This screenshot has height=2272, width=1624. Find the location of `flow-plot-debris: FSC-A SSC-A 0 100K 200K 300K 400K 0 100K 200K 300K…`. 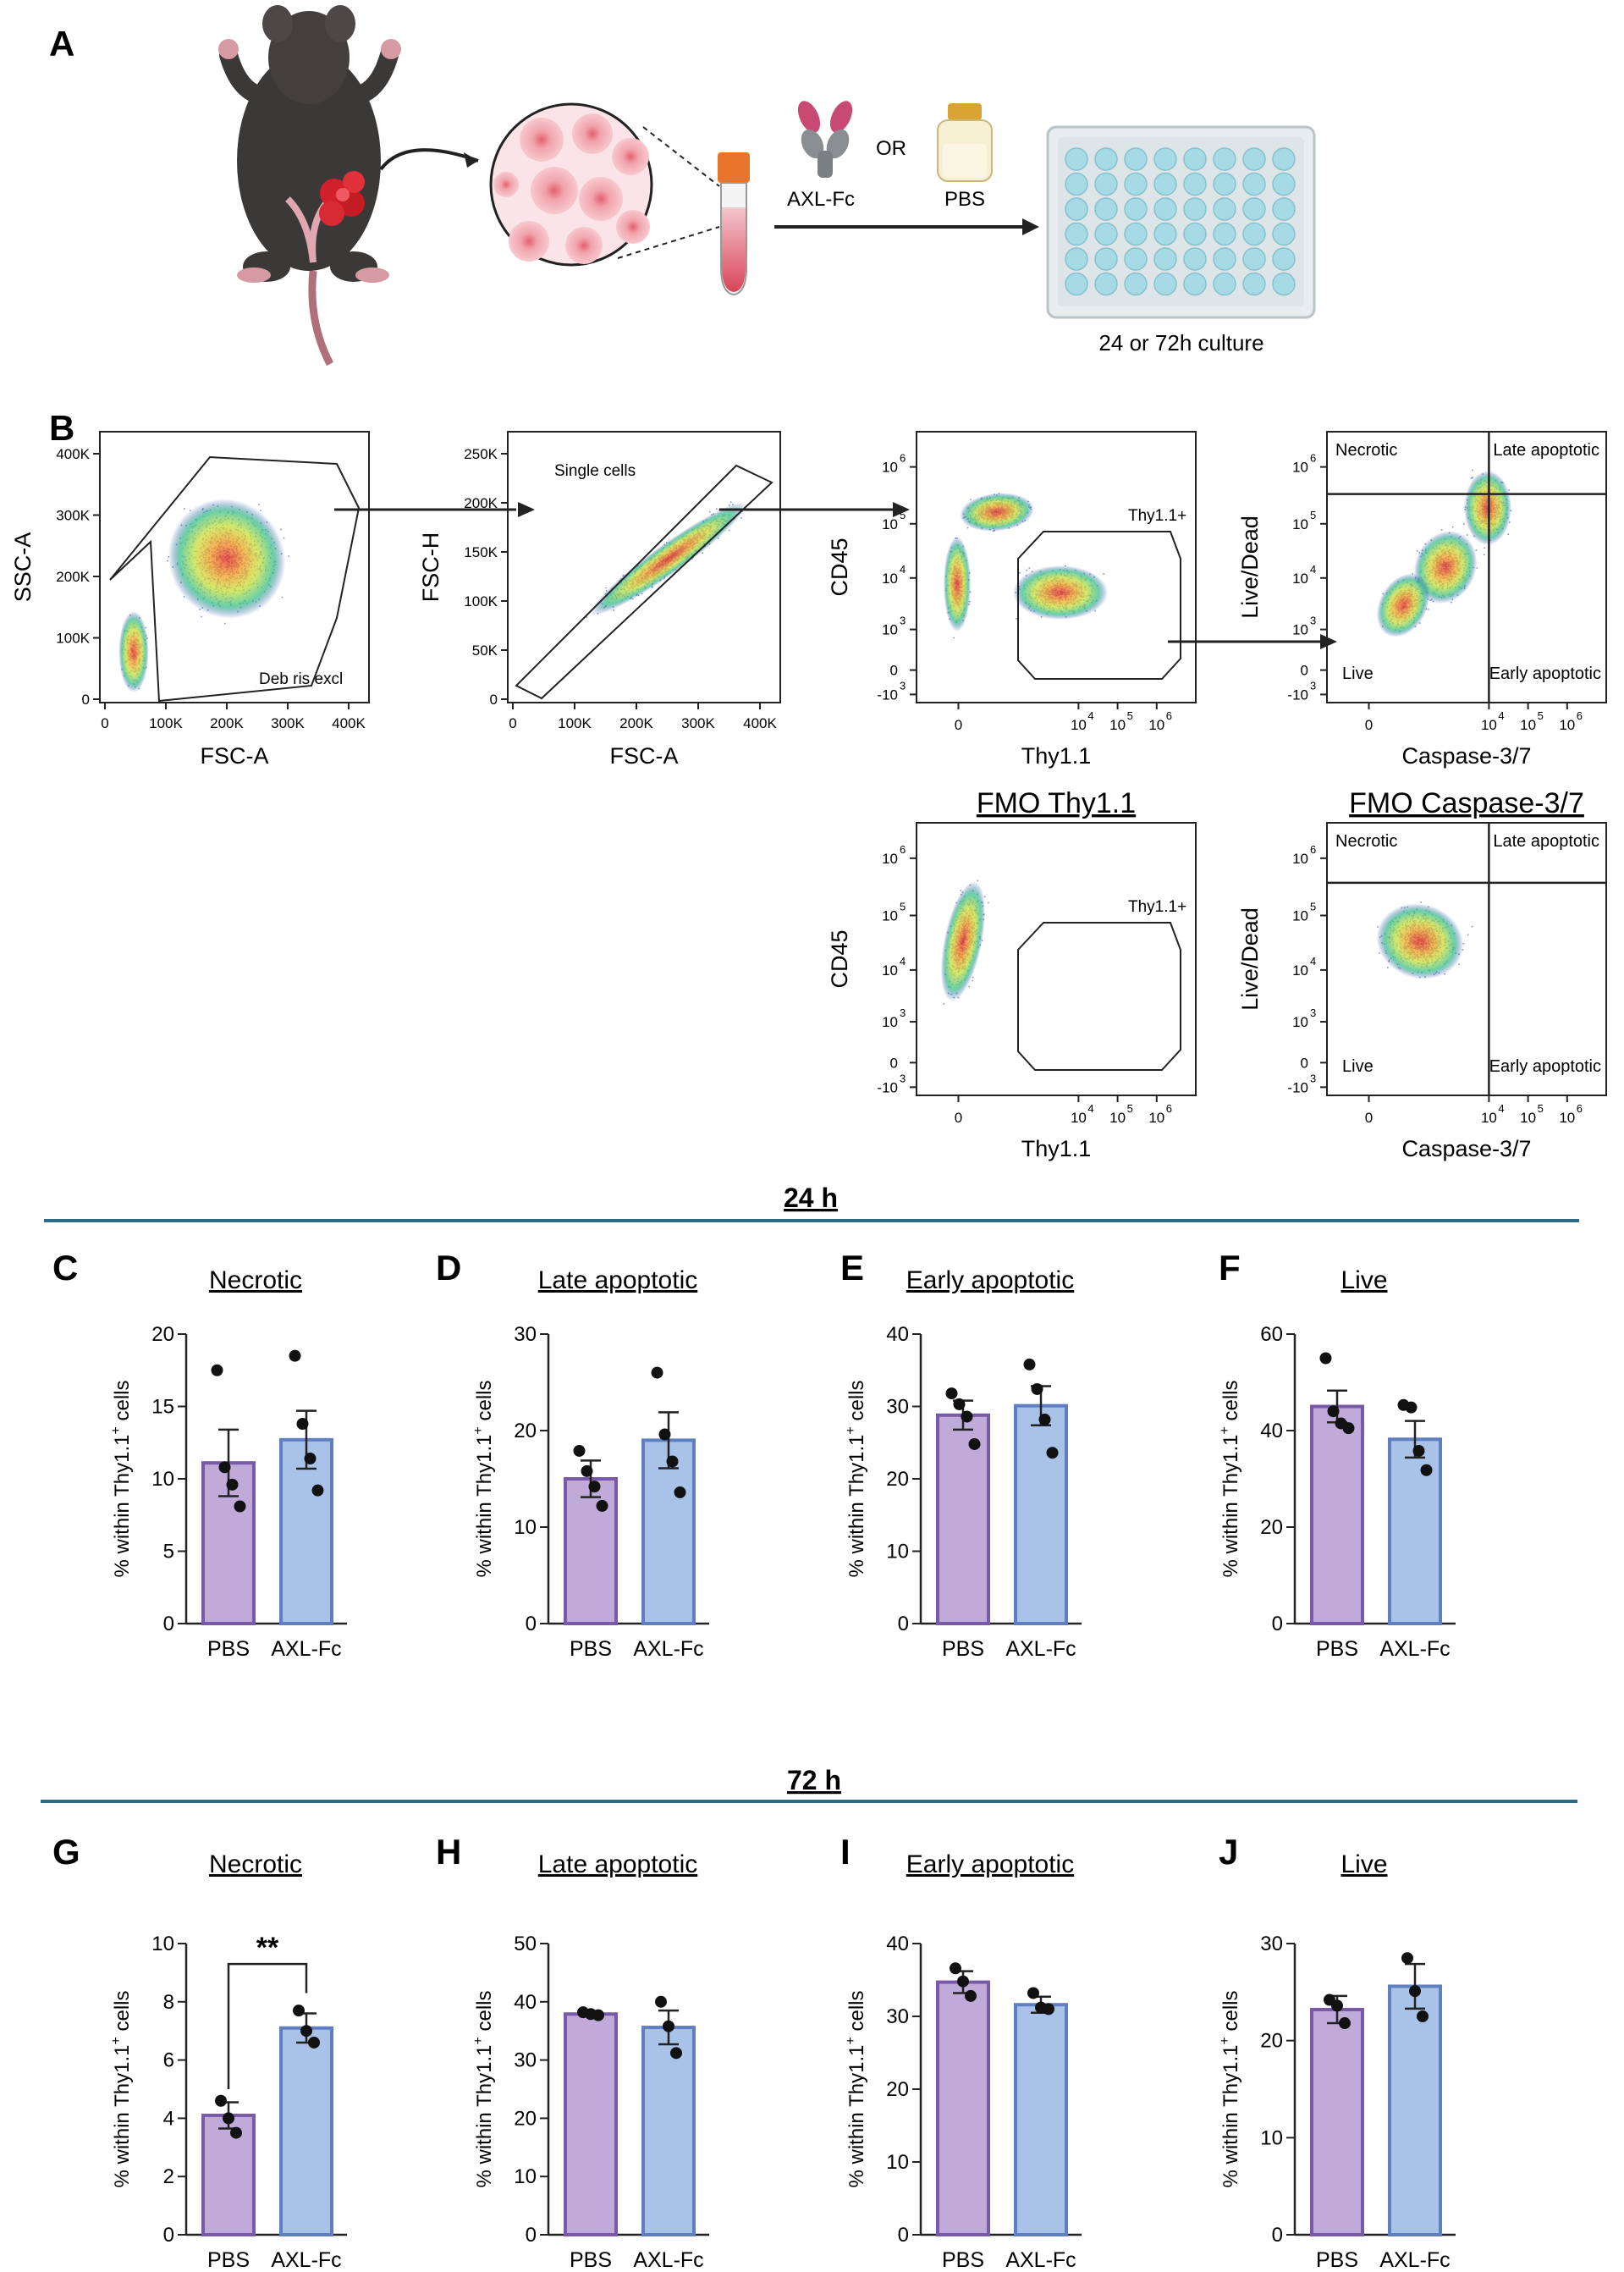

flow-plot-debris: FSC-A SSC-A 0 100K 200K 300K 400K 0 100K 200K 300K… is located at coordinates (190, 600).